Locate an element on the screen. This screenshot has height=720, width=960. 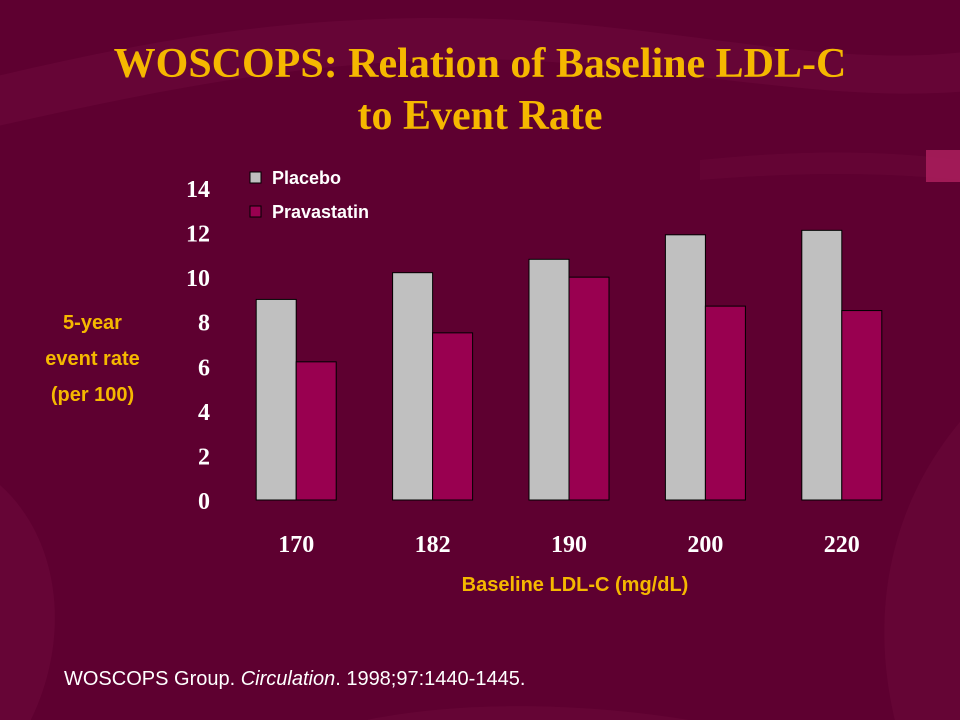
x-axis-label: Baseline LDL-C (mg/dL) is located at coordinates (575, 585).